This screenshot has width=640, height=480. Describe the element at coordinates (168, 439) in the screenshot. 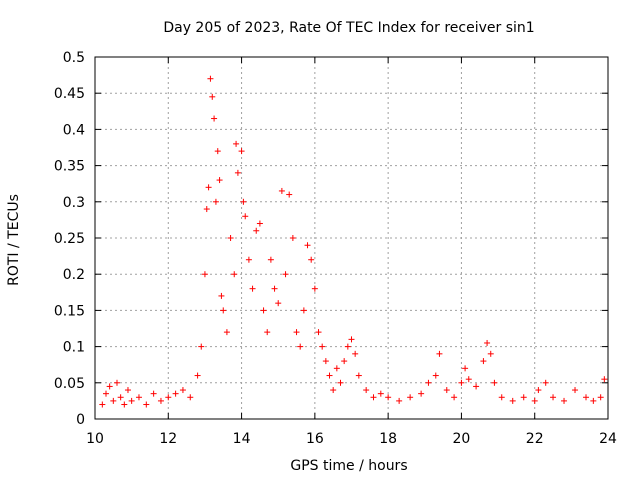

I see `x-tick-label: 12` at that location.